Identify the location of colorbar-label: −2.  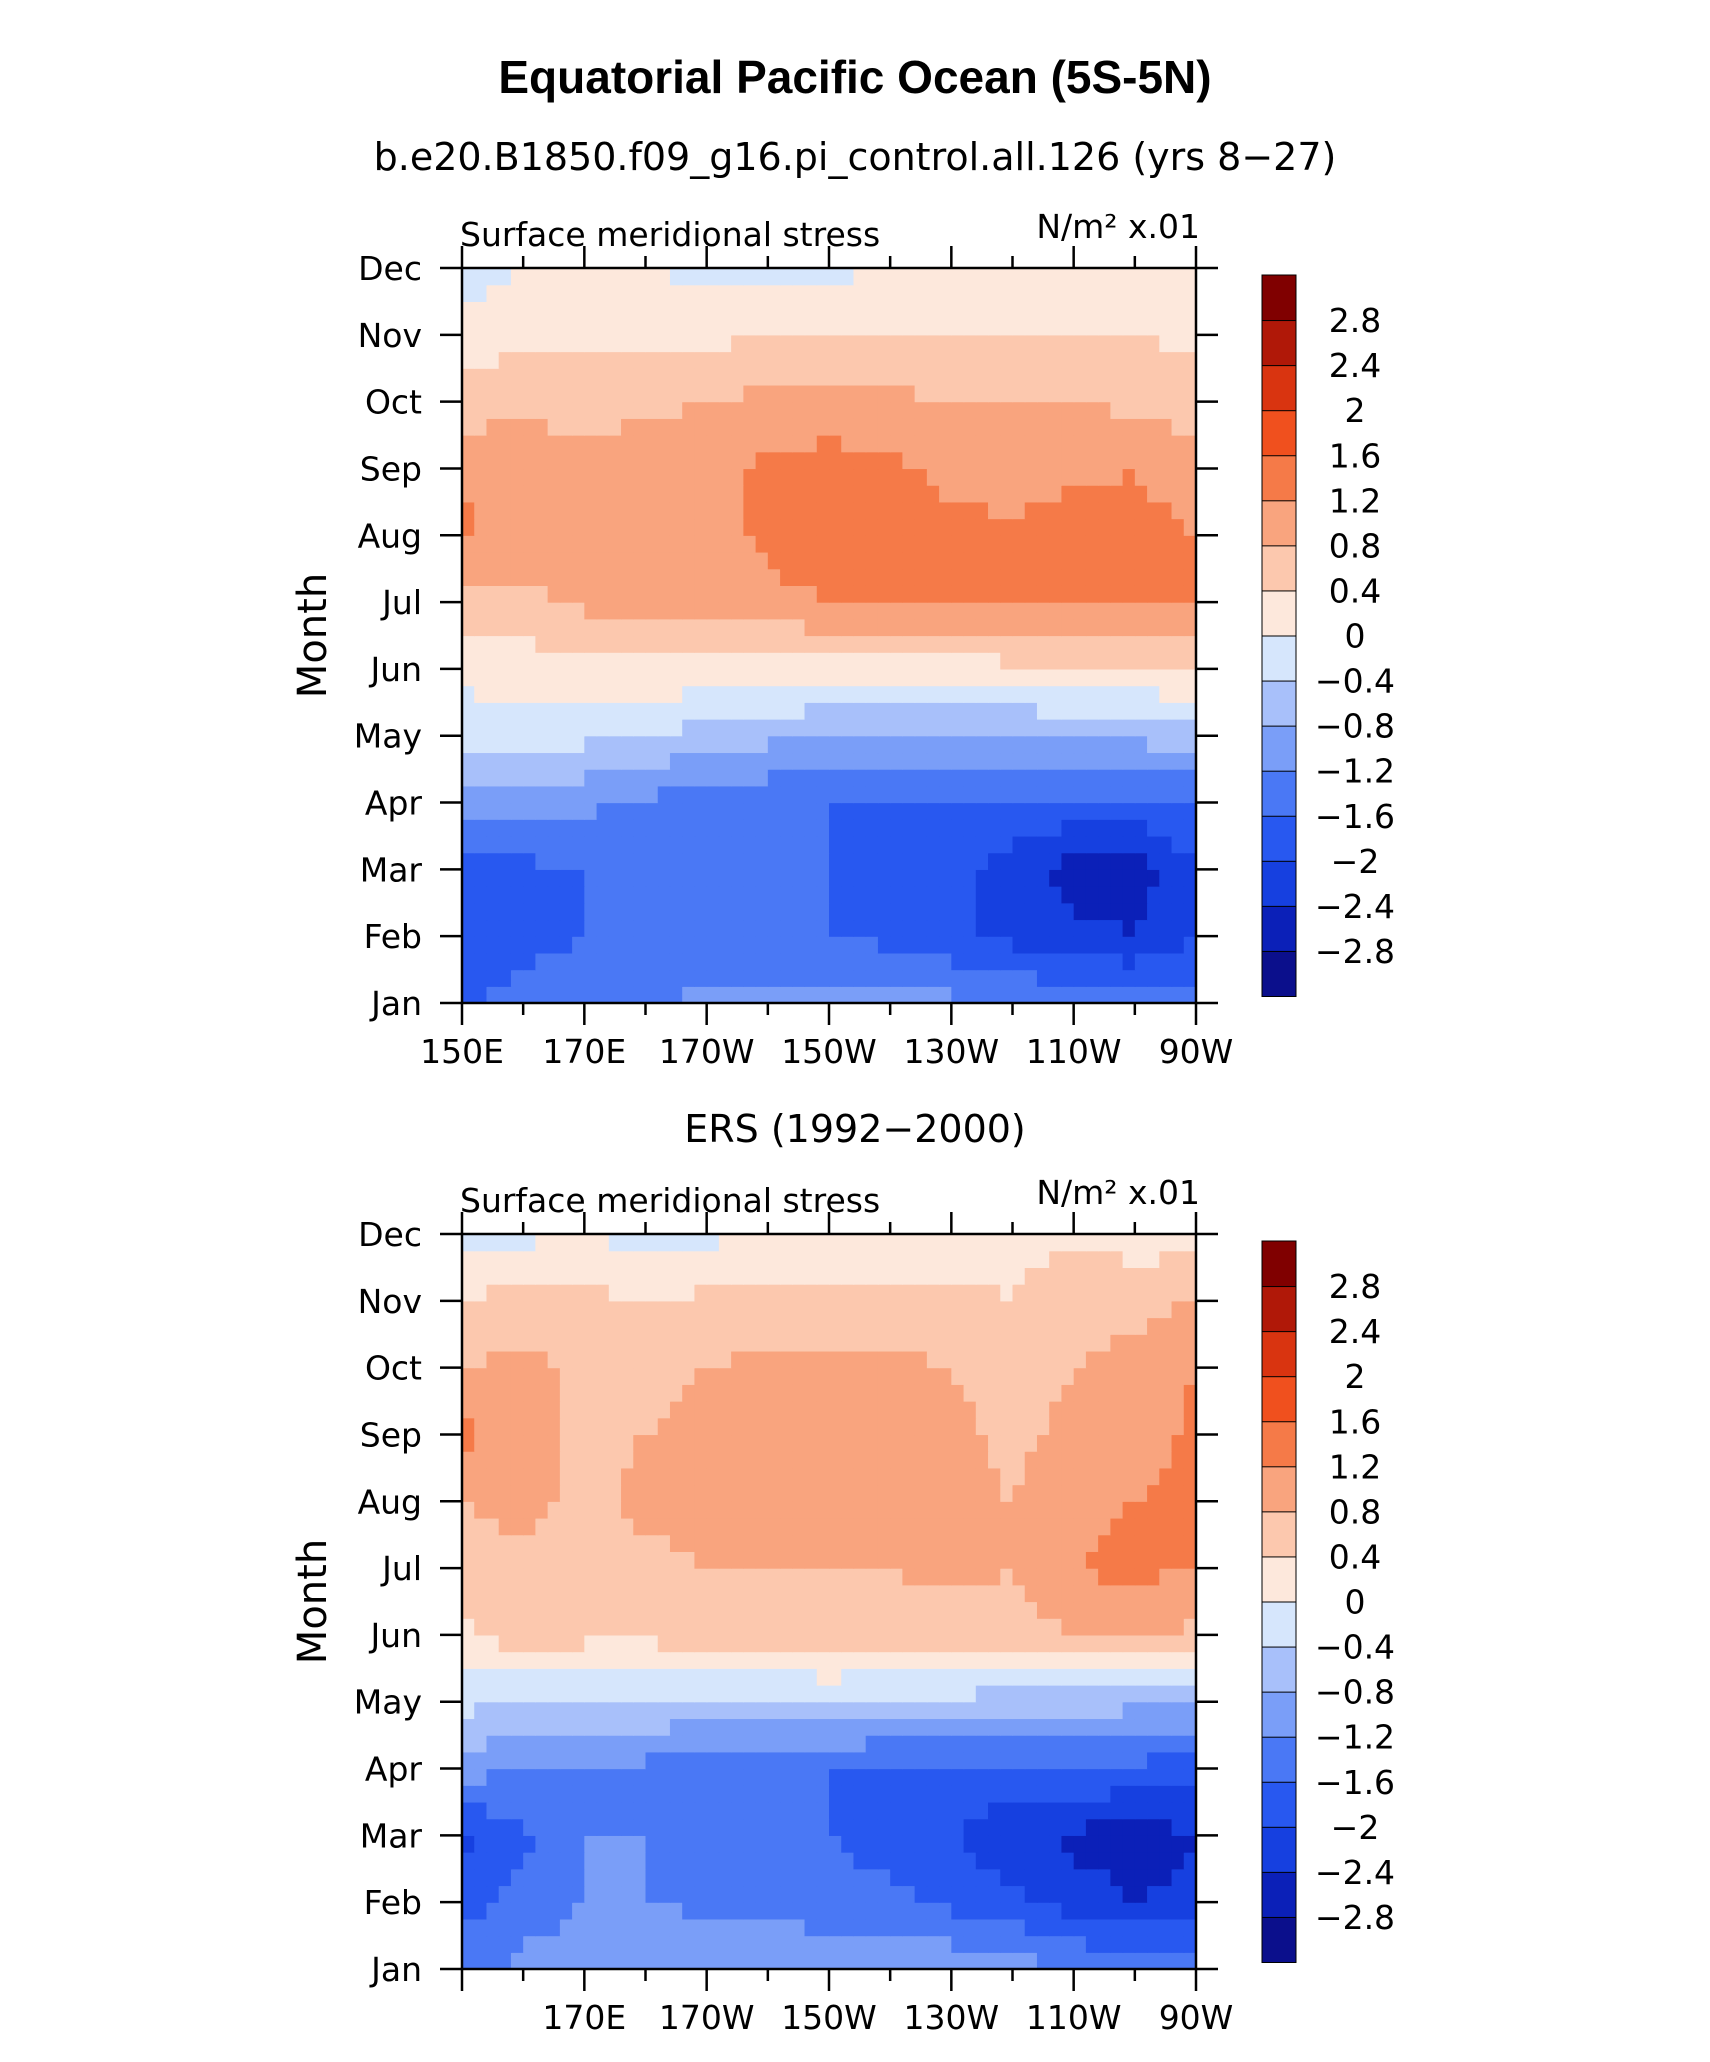
(1355, 861).